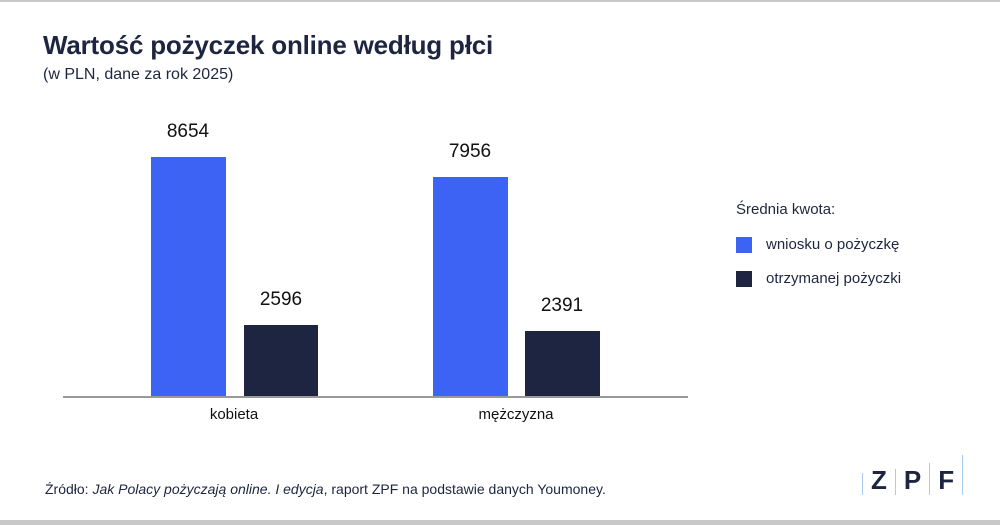  I want to click on value-label-mezczyzna-otrzymana: 2391, so click(562, 305).